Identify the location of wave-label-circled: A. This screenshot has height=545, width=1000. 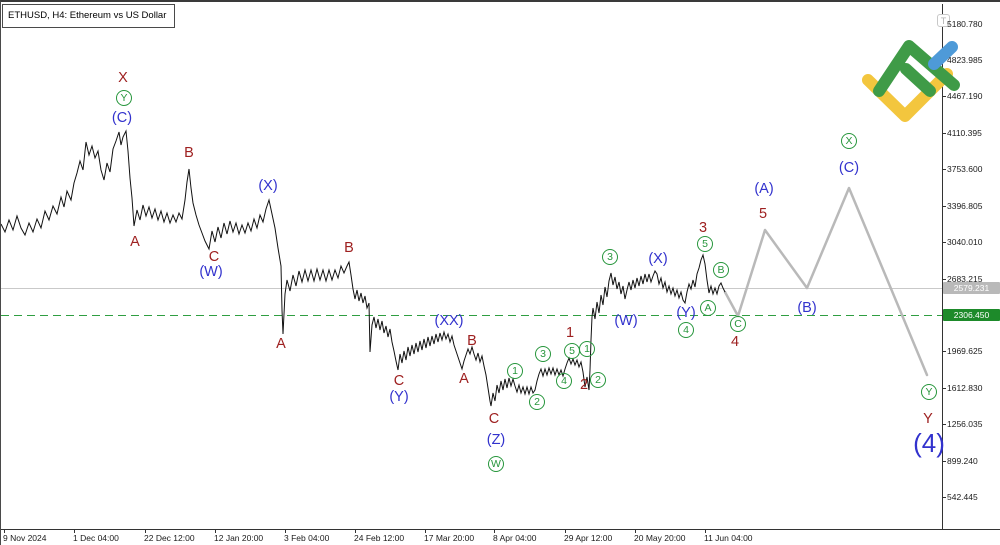
(708, 308).